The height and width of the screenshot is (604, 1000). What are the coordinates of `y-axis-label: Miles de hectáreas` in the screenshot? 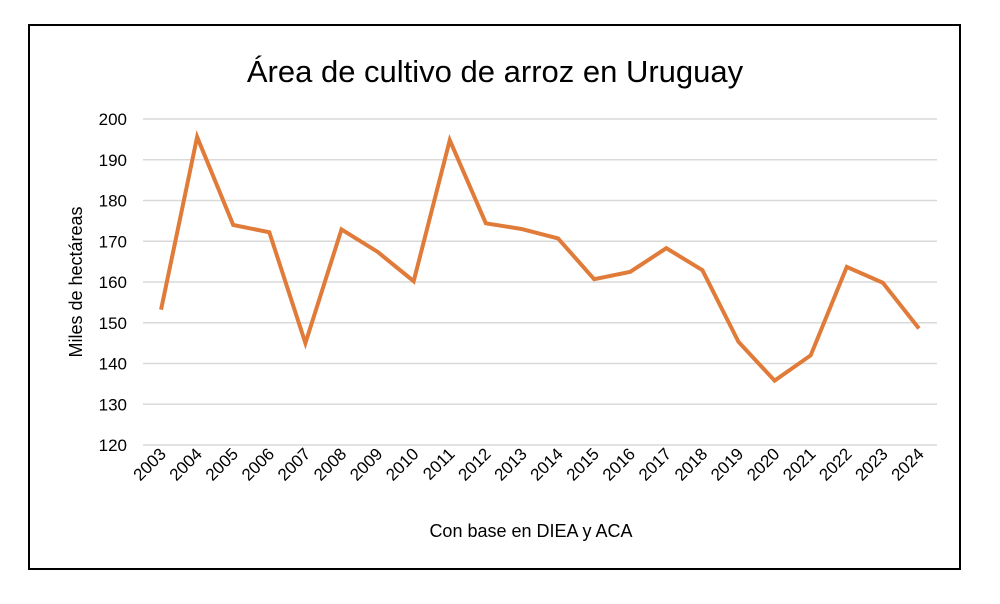 It's located at (76, 281).